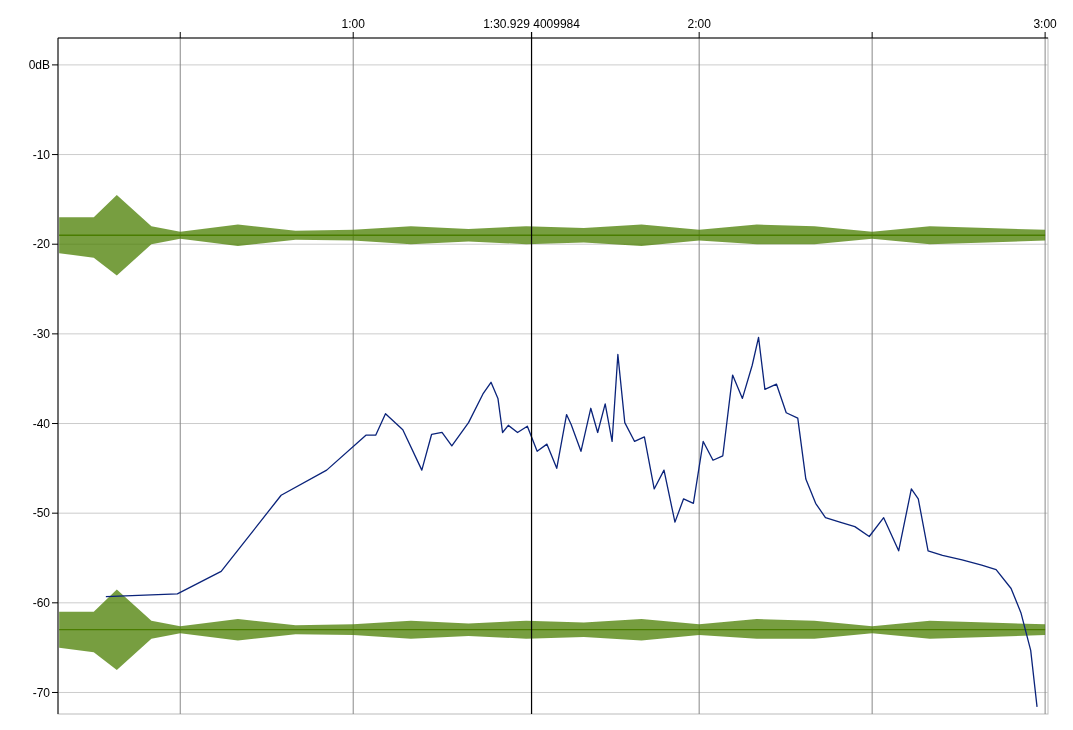 This screenshot has width=1073, height=730. I want to click on x-tick-label: 1:30.929 4009984, so click(532, 24).